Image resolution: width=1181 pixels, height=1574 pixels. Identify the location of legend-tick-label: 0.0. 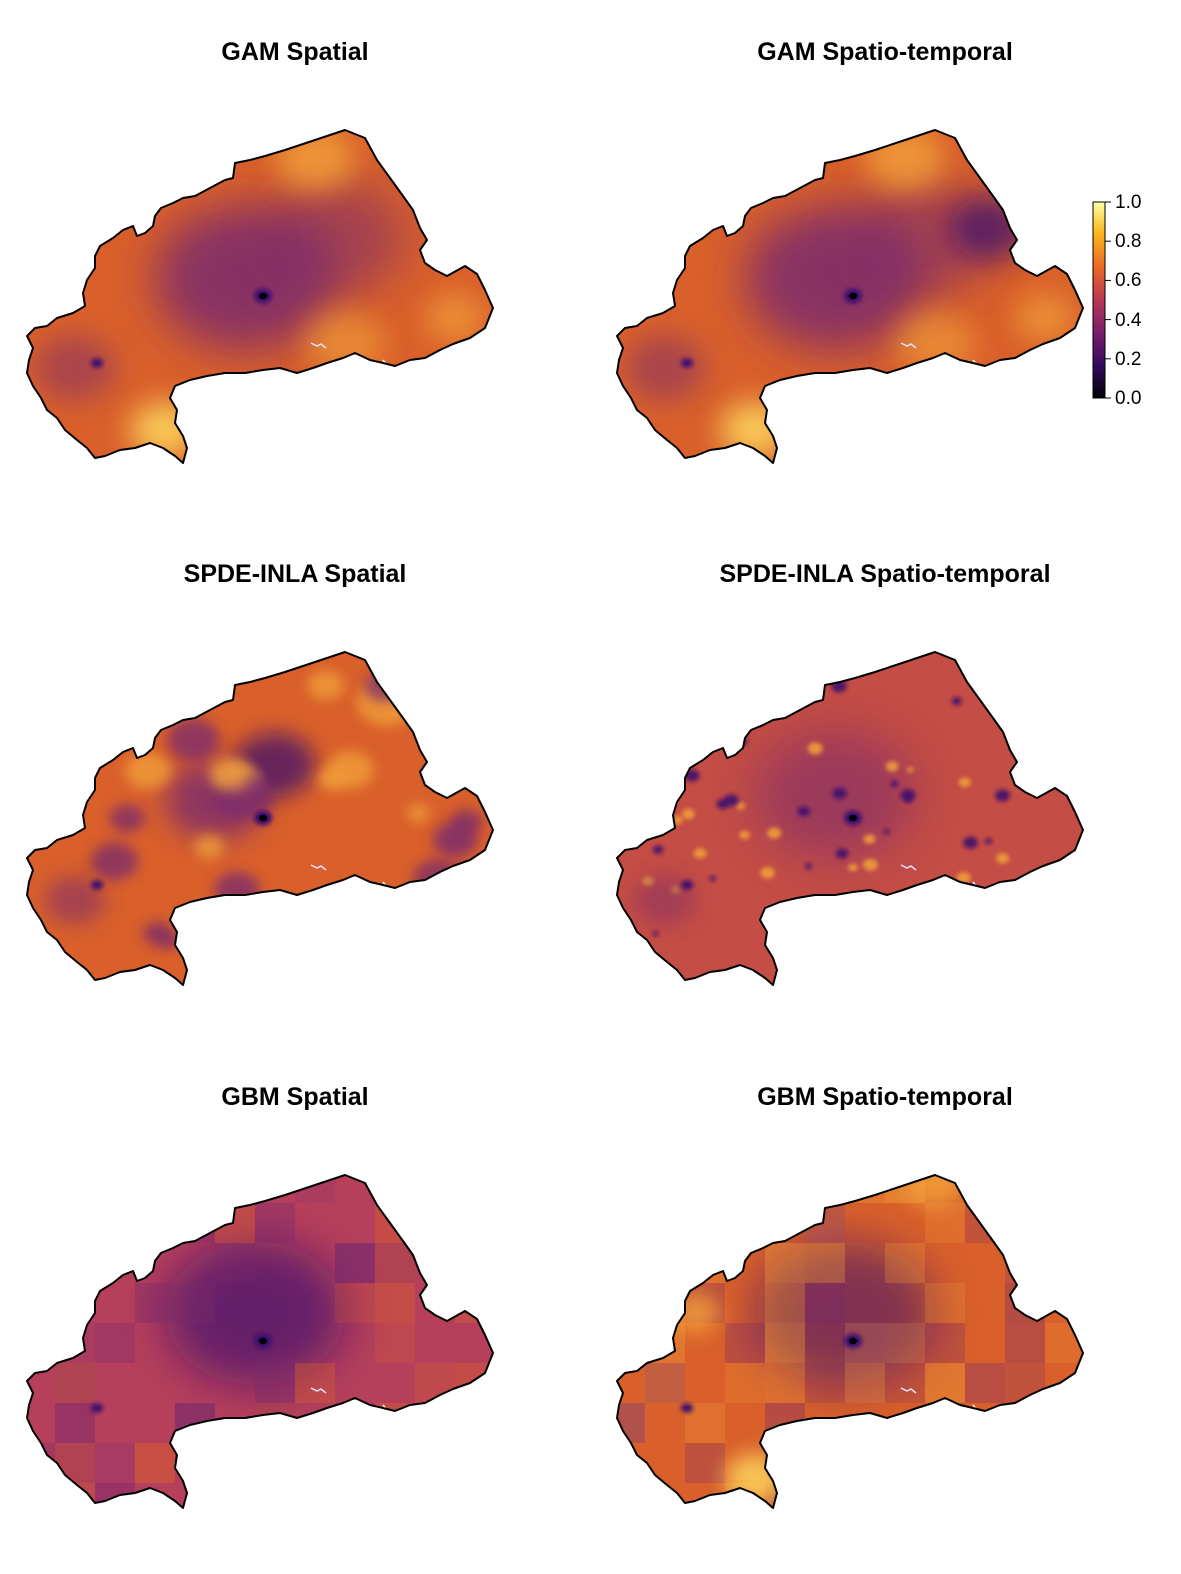
(1128, 398).